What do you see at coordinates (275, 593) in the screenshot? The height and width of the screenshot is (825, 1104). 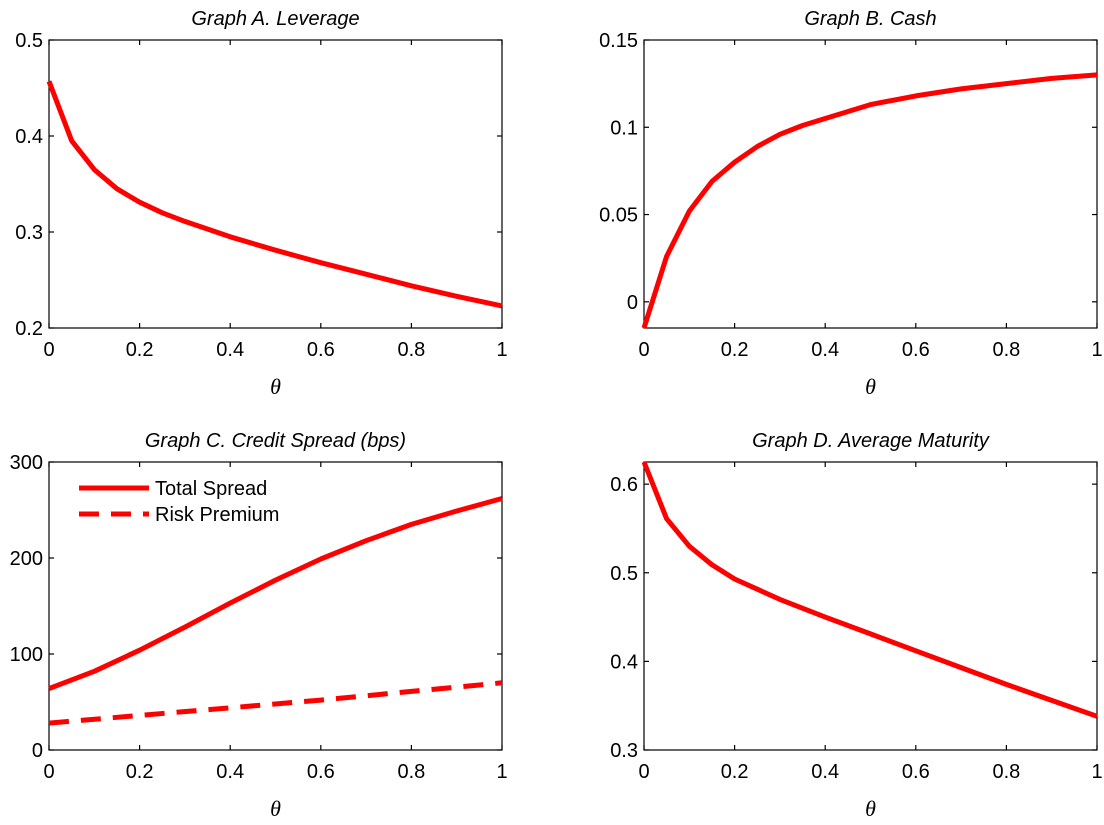 I see `series-line-total-spread` at bounding box center [275, 593].